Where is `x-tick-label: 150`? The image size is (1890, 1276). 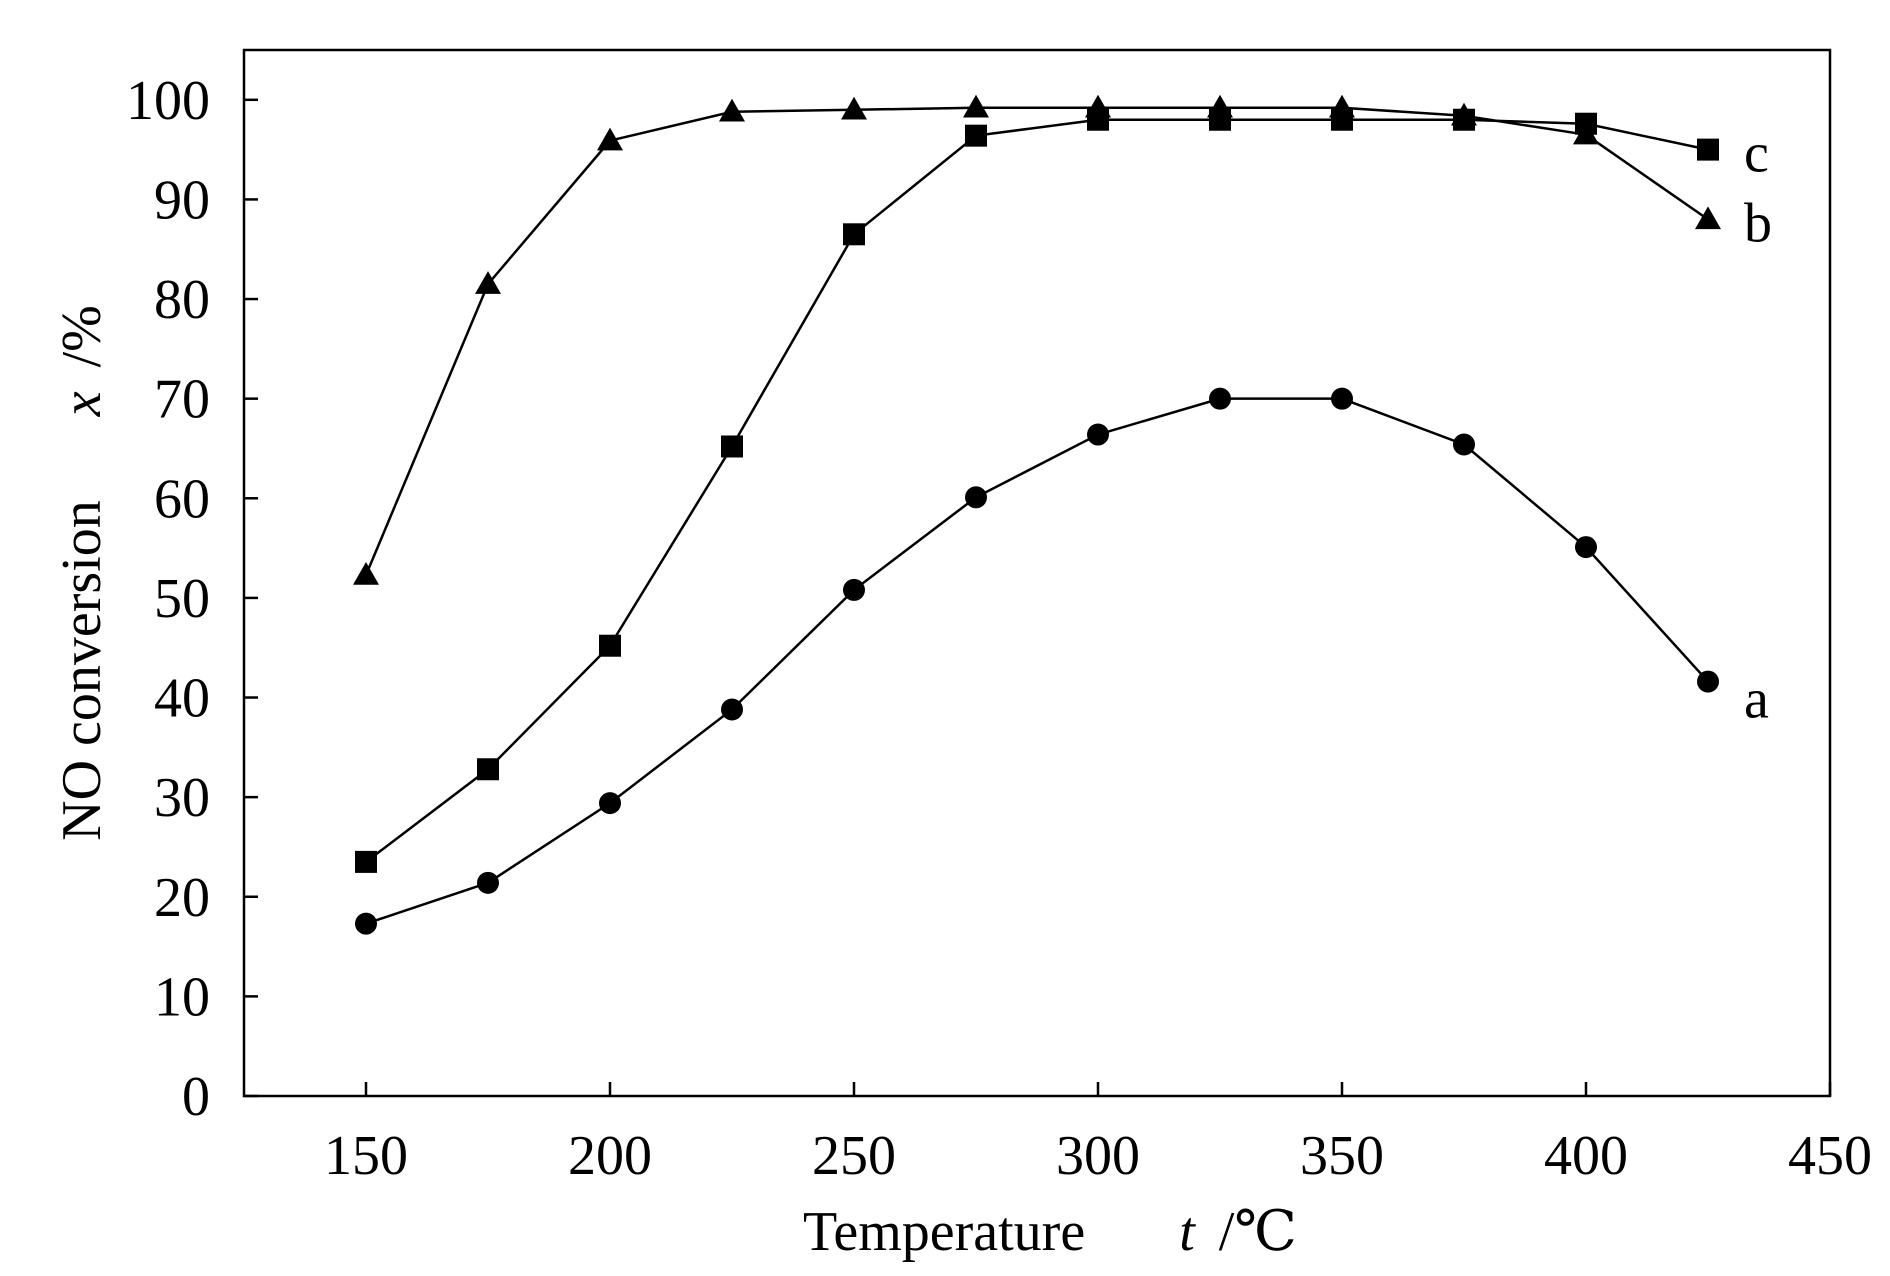
x-tick-label: 150 is located at coordinates (366, 1156).